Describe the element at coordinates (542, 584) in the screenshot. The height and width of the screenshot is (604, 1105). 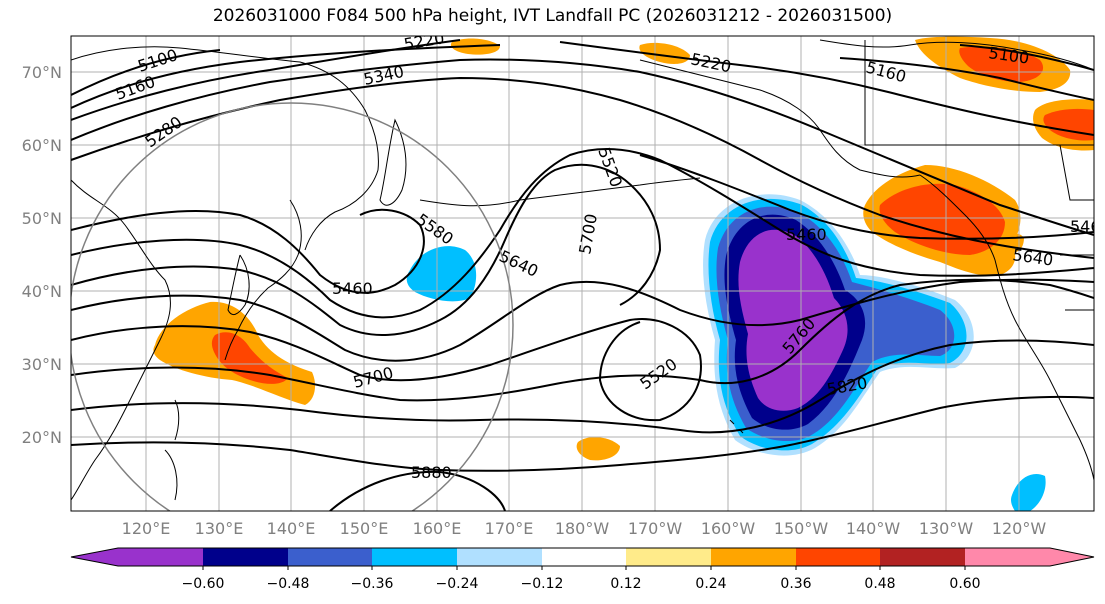
I see `colorbar-tick-label: −0.12` at that location.